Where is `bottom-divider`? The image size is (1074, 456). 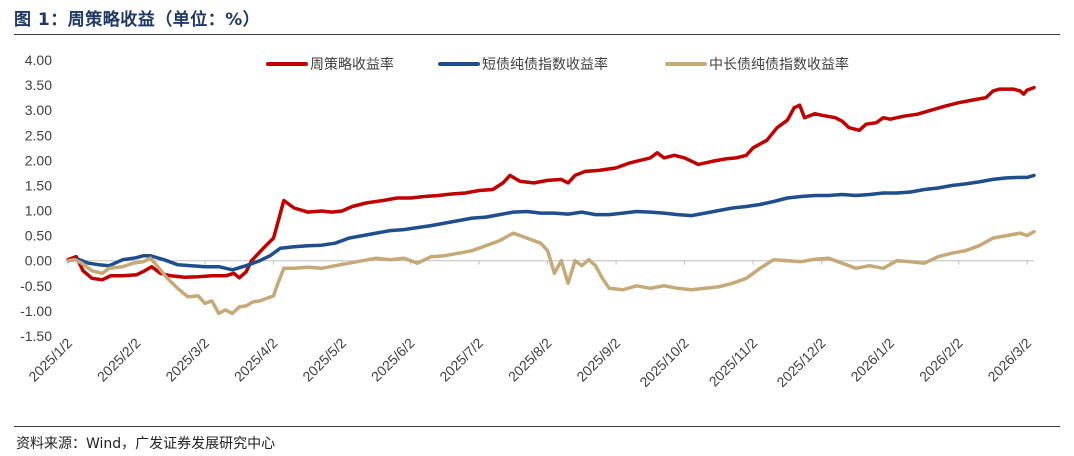 bottom-divider is located at coordinates (537, 426).